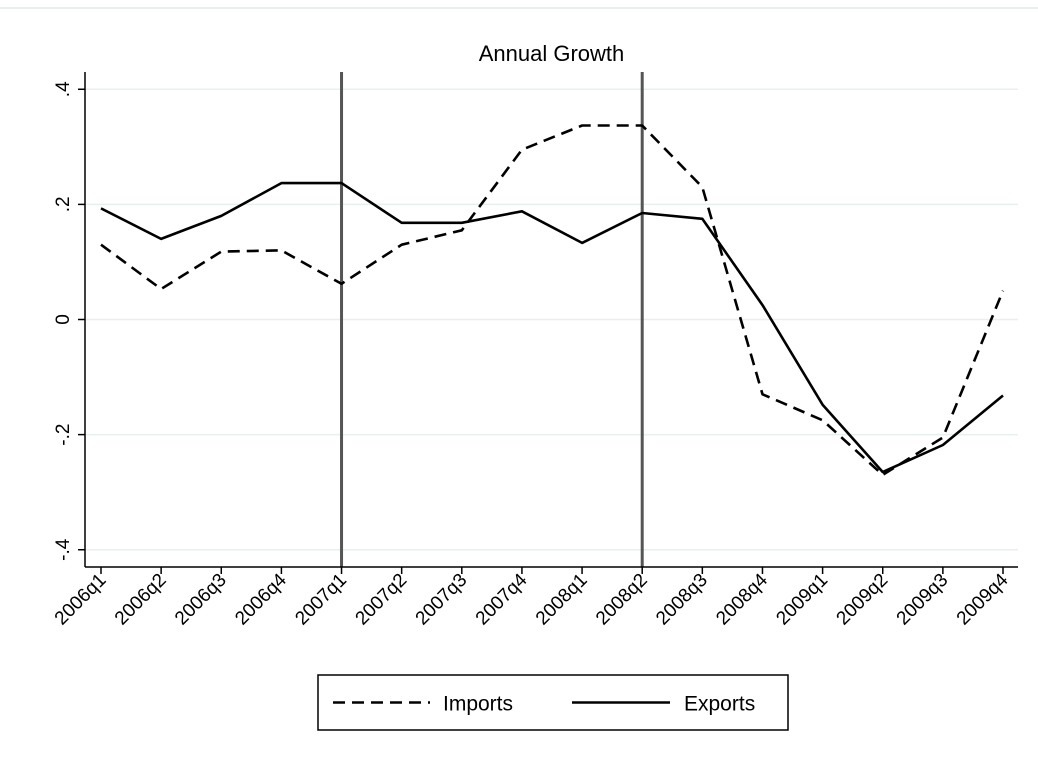 This screenshot has height=760, width=1038. Describe the element at coordinates (802, 600) in the screenshot. I see `x-tick-label: 2009q1` at that location.